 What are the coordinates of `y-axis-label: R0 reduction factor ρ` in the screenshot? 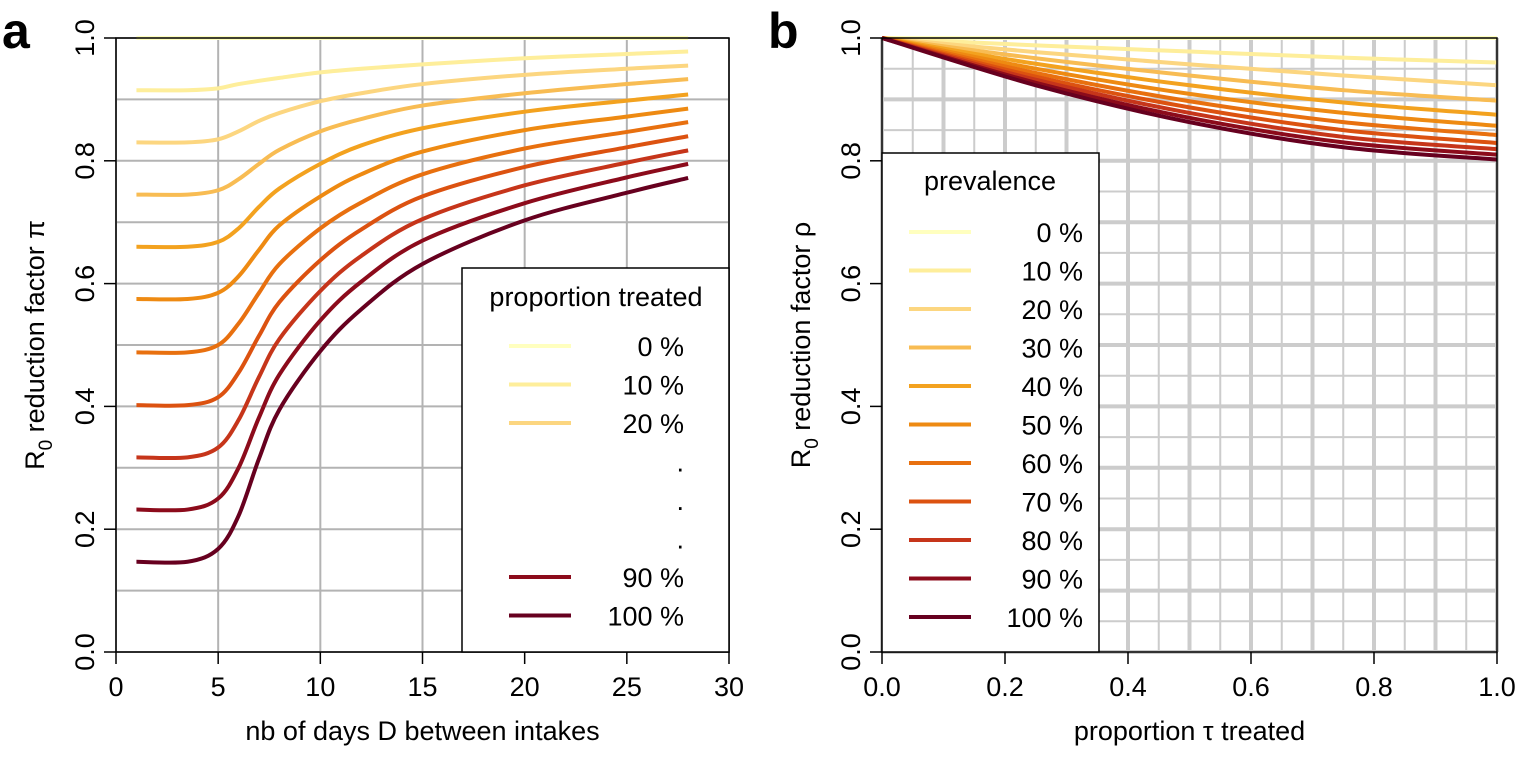 It's located at (804, 345).